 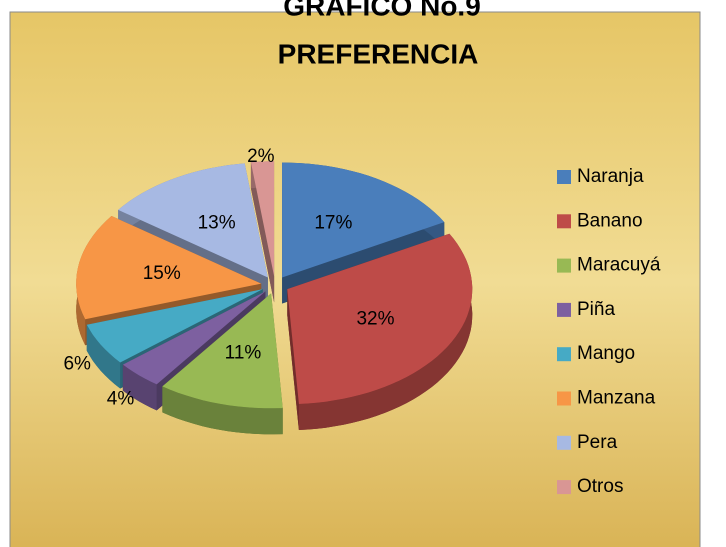 What do you see at coordinates (600, 486) in the screenshot?
I see `legend-label: Otros` at bounding box center [600, 486].